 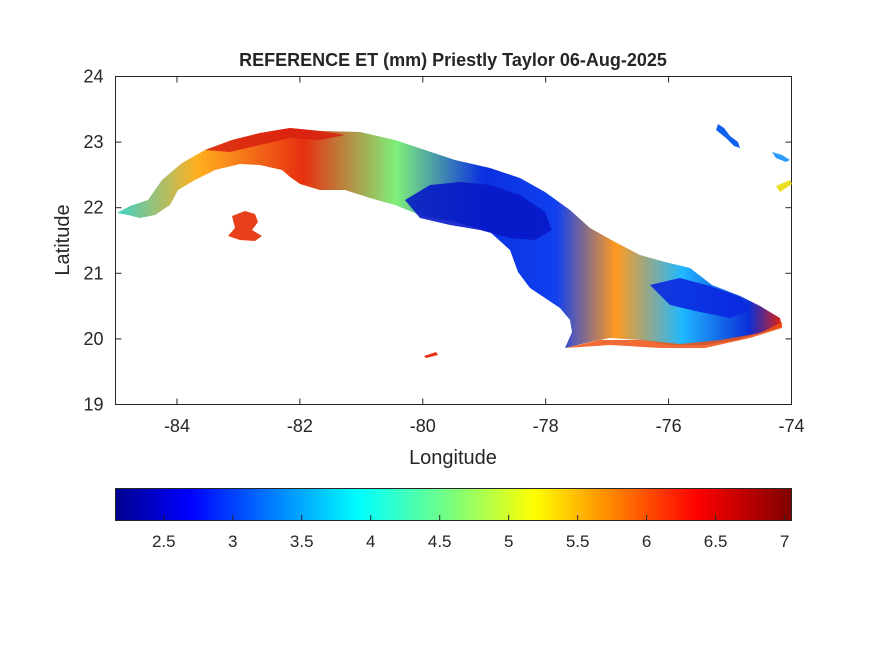 What do you see at coordinates (423, 426) in the screenshot?
I see `x-tick-label: -80` at bounding box center [423, 426].